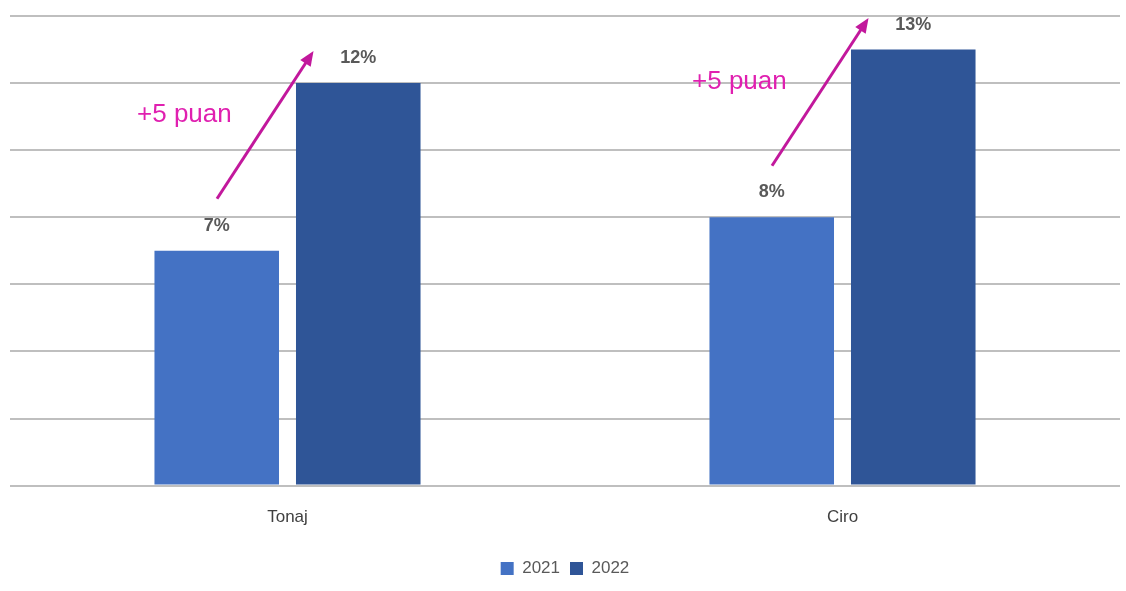 The image size is (1126, 591). Describe the element at coordinates (541, 568) in the screenshot. I see `legend-label: 2021` at that location.